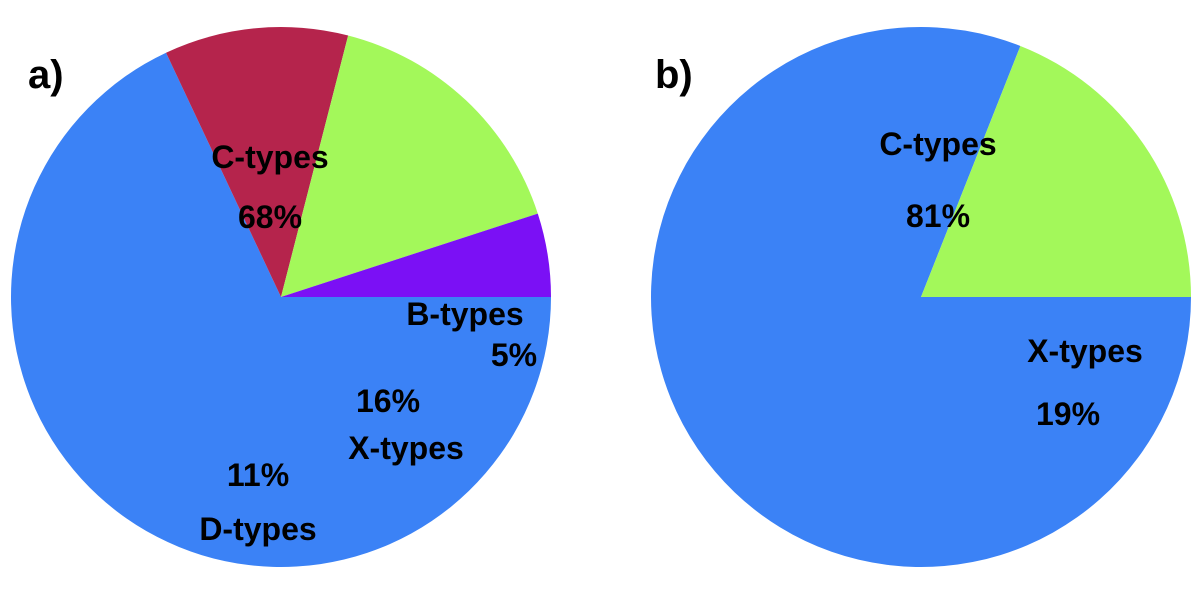  I want to click on x-types-percent-label-a: 16%, so click(388, 401).